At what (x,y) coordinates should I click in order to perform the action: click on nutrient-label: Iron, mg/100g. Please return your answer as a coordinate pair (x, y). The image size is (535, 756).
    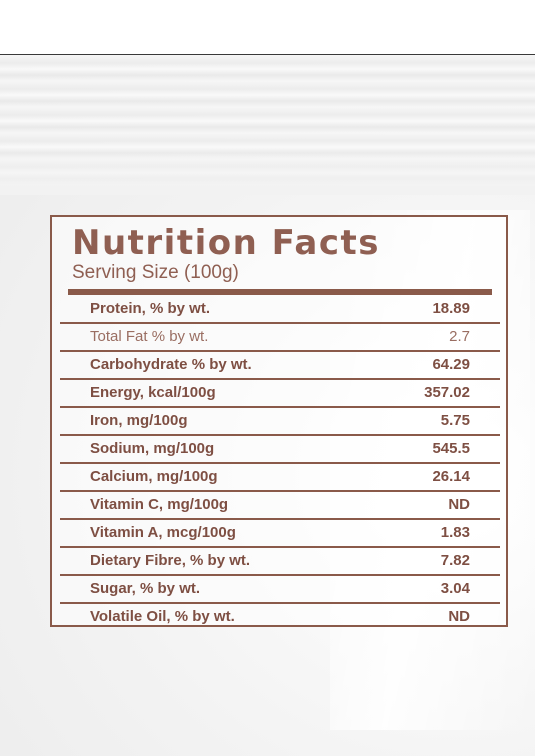
    Looking at the image, I should click on (139, 420).